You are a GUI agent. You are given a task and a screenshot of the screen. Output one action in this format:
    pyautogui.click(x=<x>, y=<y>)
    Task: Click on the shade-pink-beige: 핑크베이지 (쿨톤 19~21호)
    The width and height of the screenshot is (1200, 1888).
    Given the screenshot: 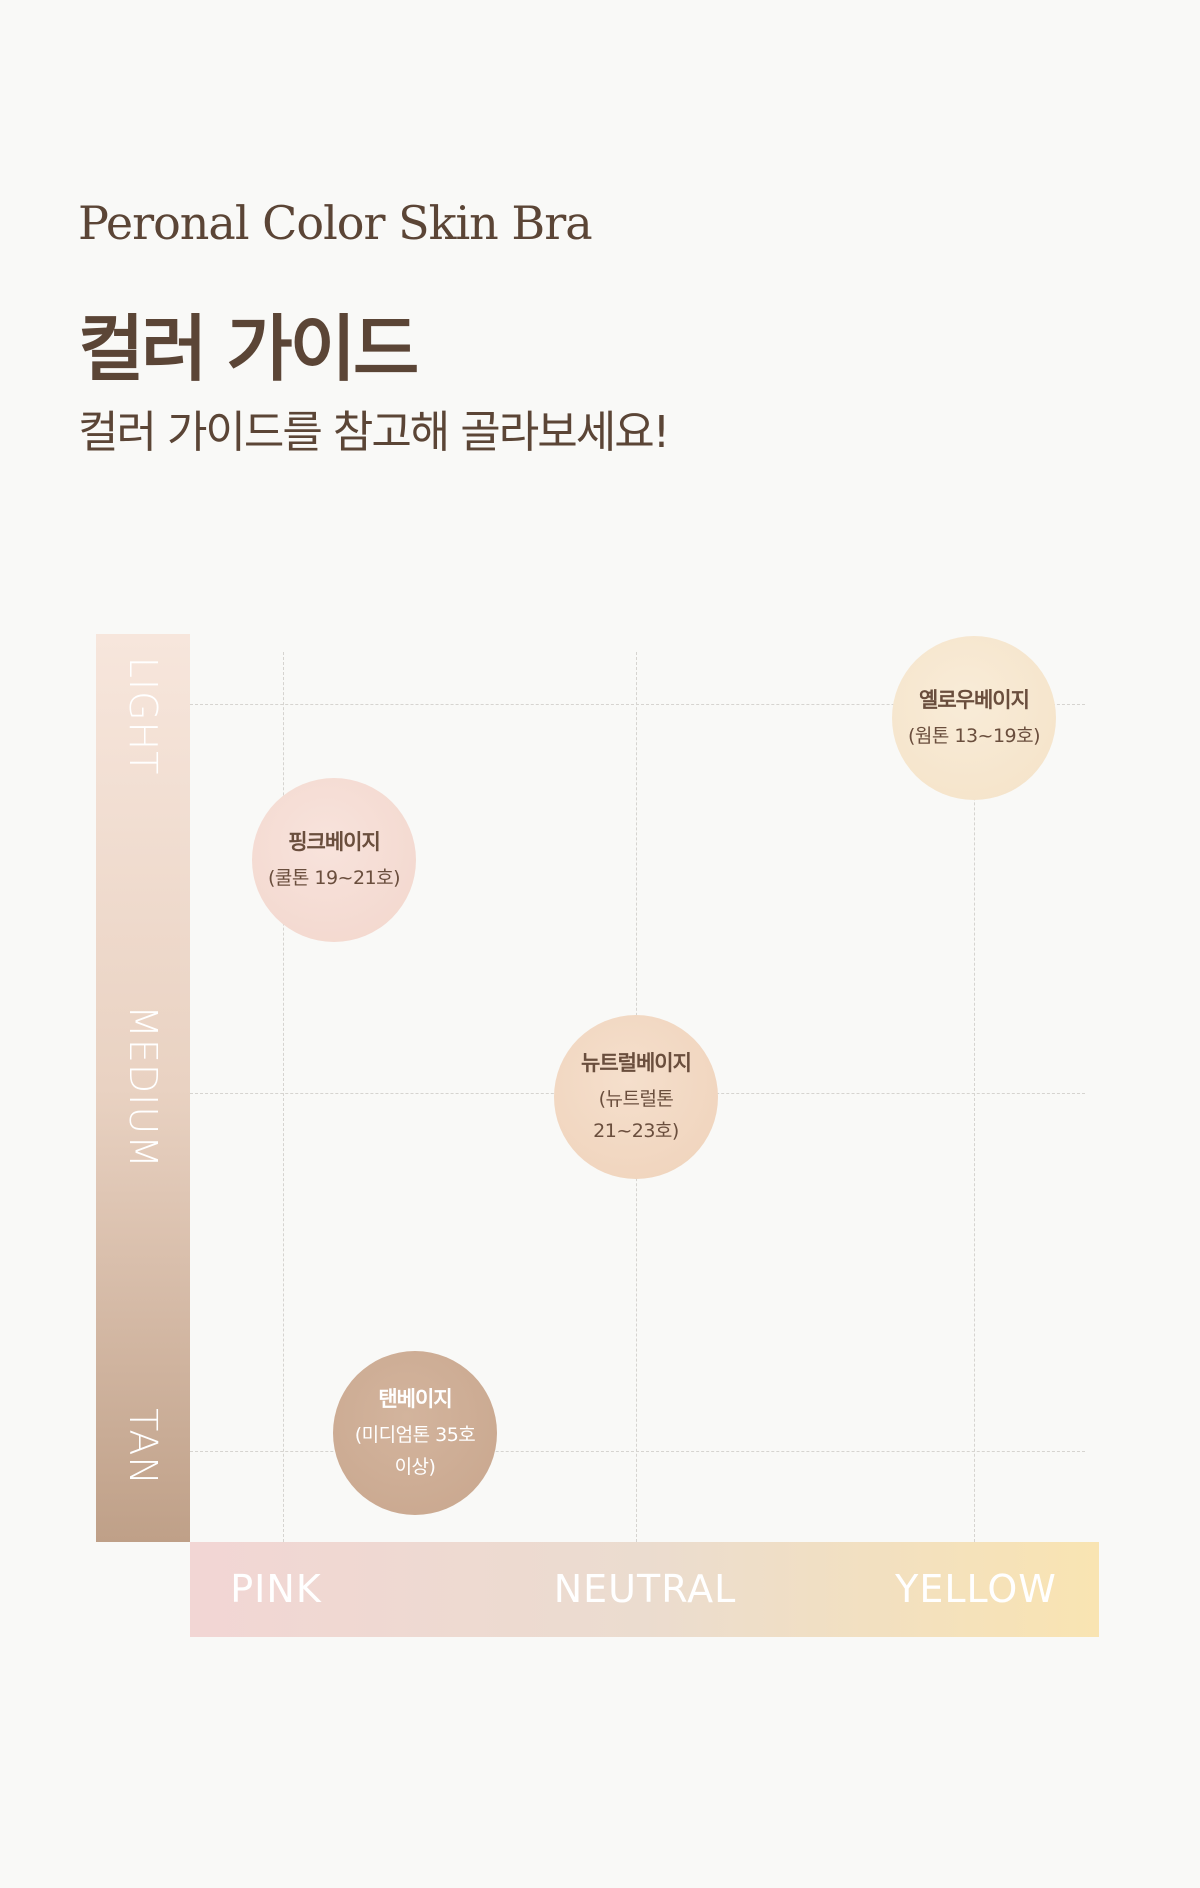 What is the action you would take?
    pyautogui.click(x=334, y=860)
    